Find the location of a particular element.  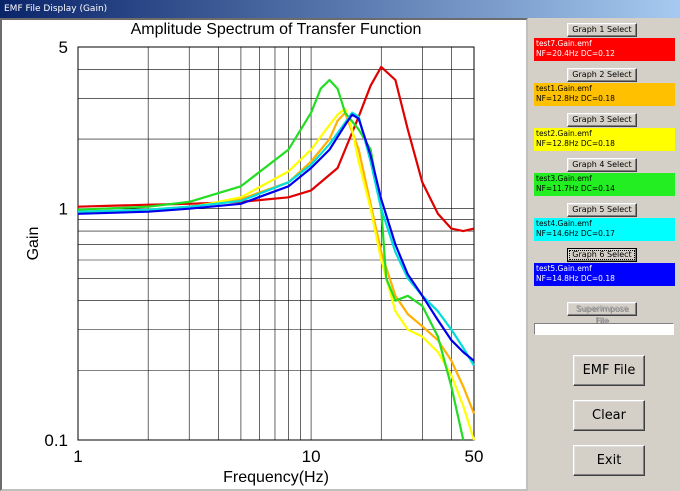

graph-2-params: NF=12.8Hz DC=0.18 is located at coordinates (575, 98).